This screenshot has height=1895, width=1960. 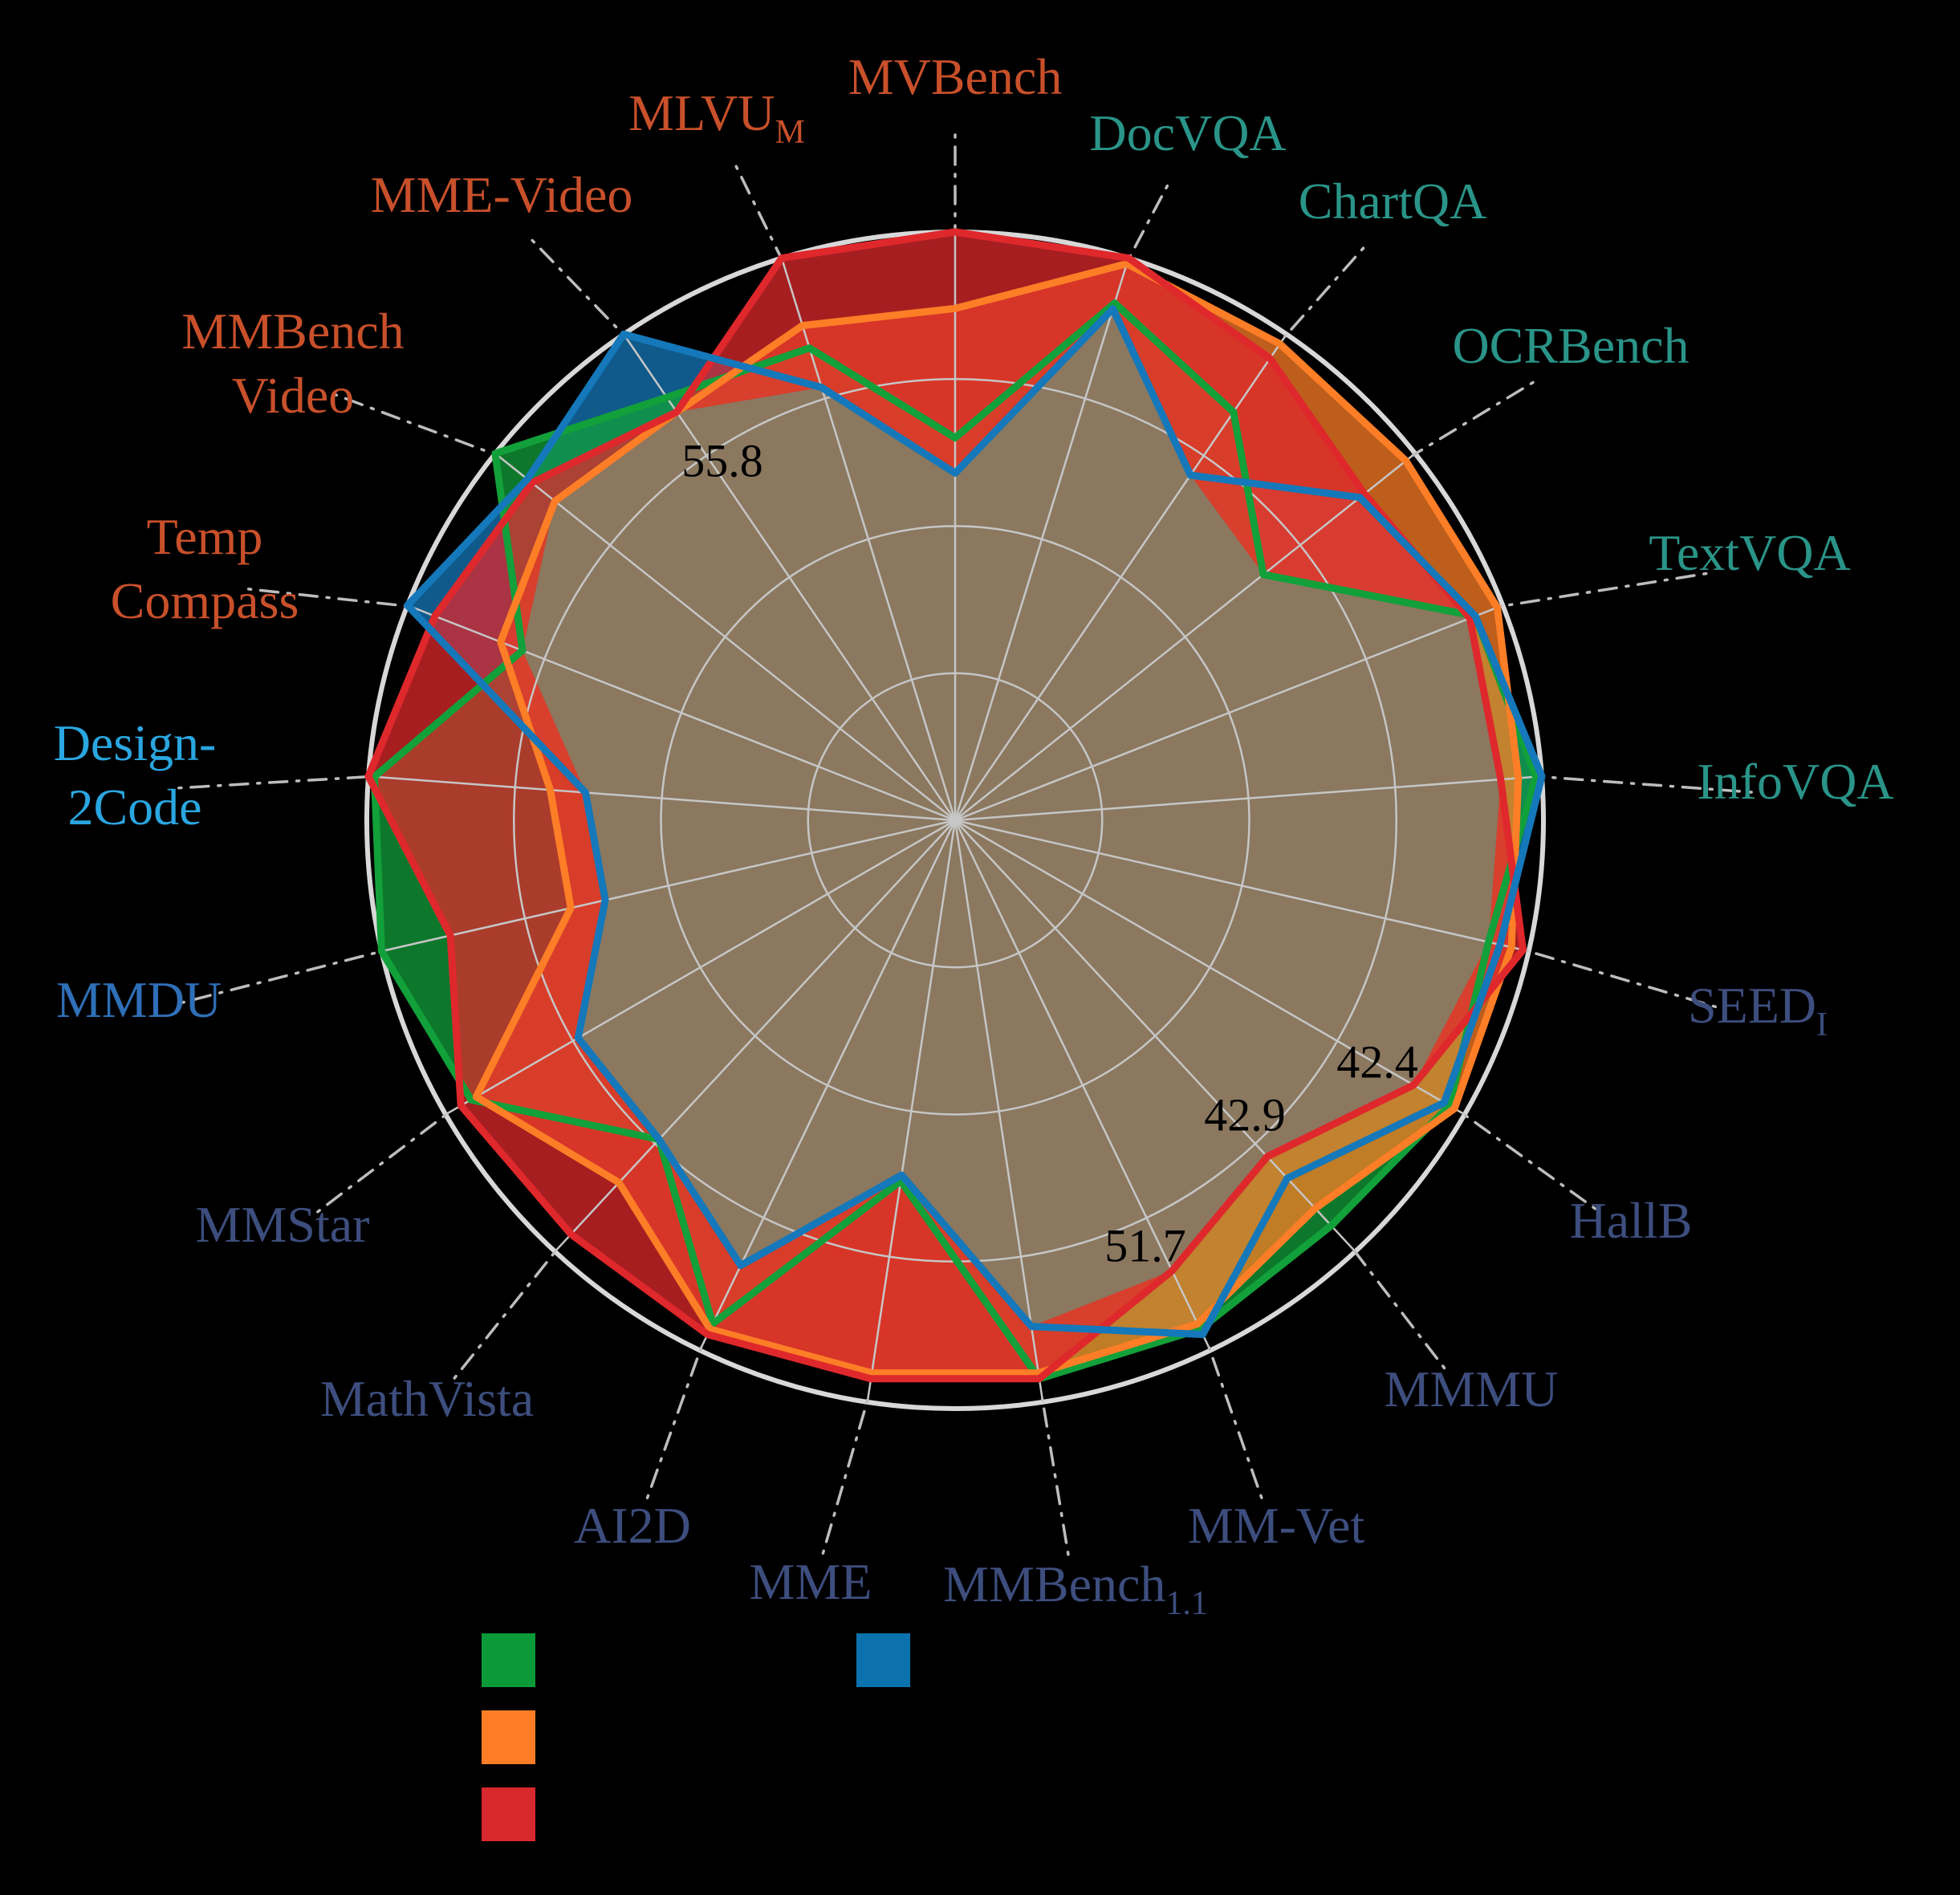 What do you see at coordinates (1393, 201) in the screenshot?
I see `axis-label-ChartQA: ChartQA` at bounding box center [1393, 201].